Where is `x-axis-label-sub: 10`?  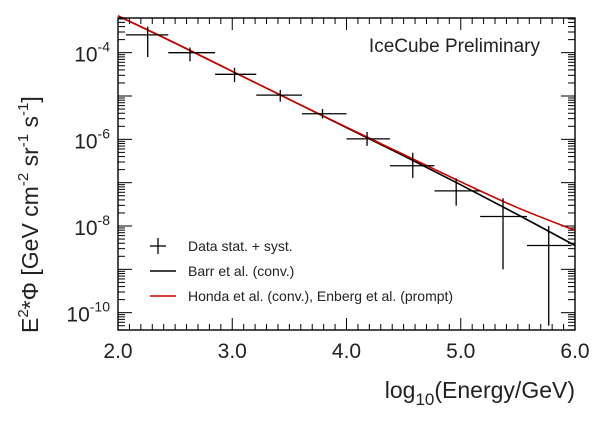
x-axis-label-sub: 10 is located at coordinates (424, 399).